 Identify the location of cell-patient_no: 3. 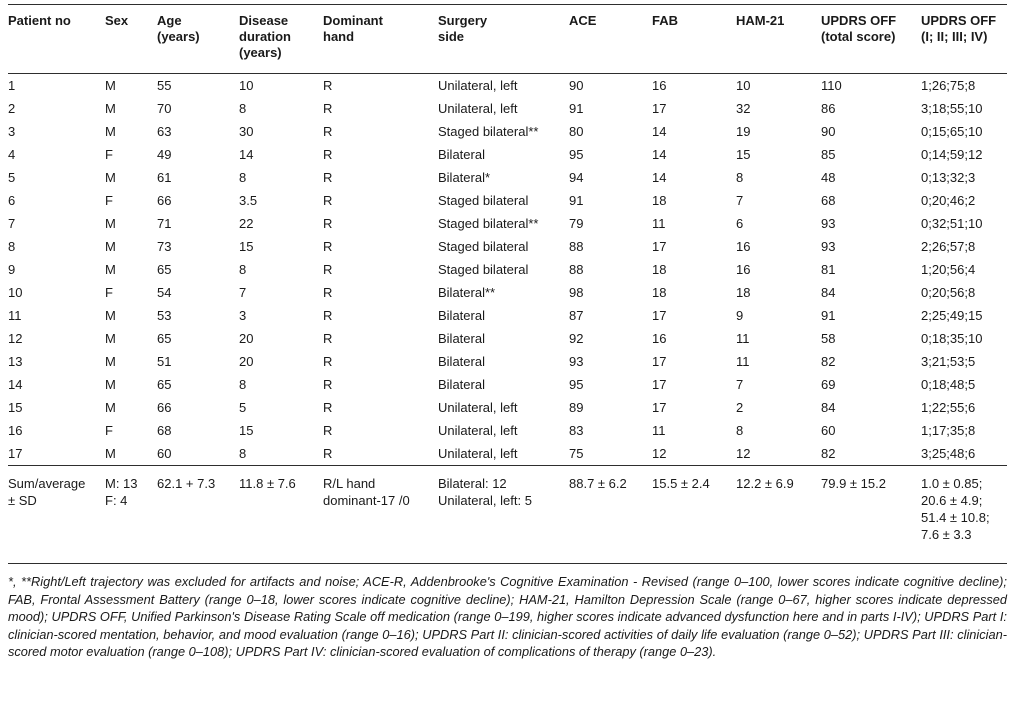
(12, 131).